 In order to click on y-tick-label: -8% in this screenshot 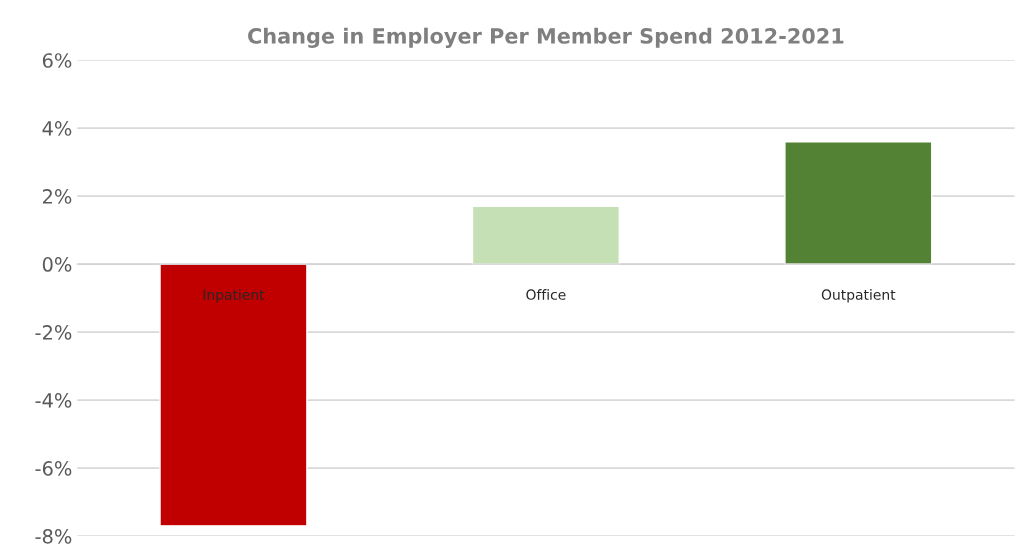, I will do `click(53, 536)`.